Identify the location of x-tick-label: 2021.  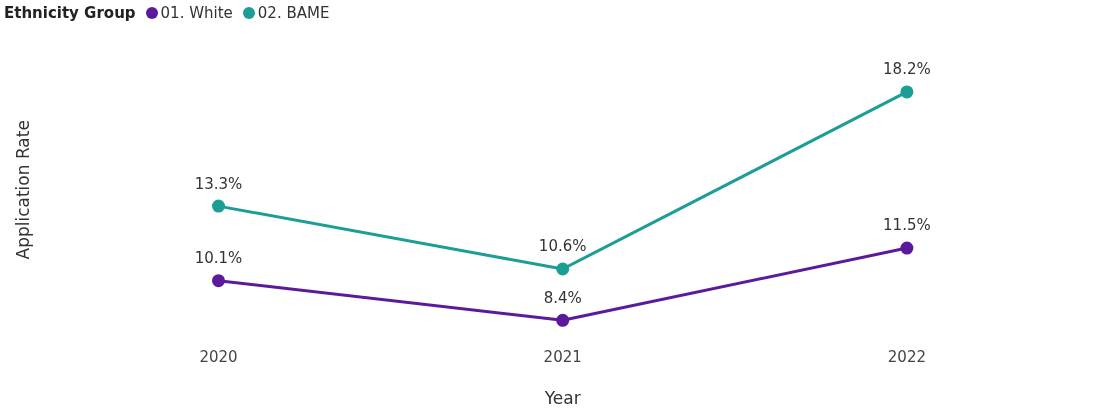
(562, 357).